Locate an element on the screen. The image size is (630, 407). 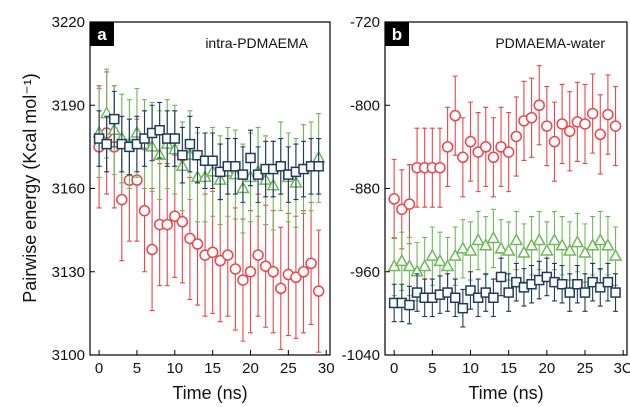
panel-a-y-tick-label: 3190 is located at coordinates (68, 105).